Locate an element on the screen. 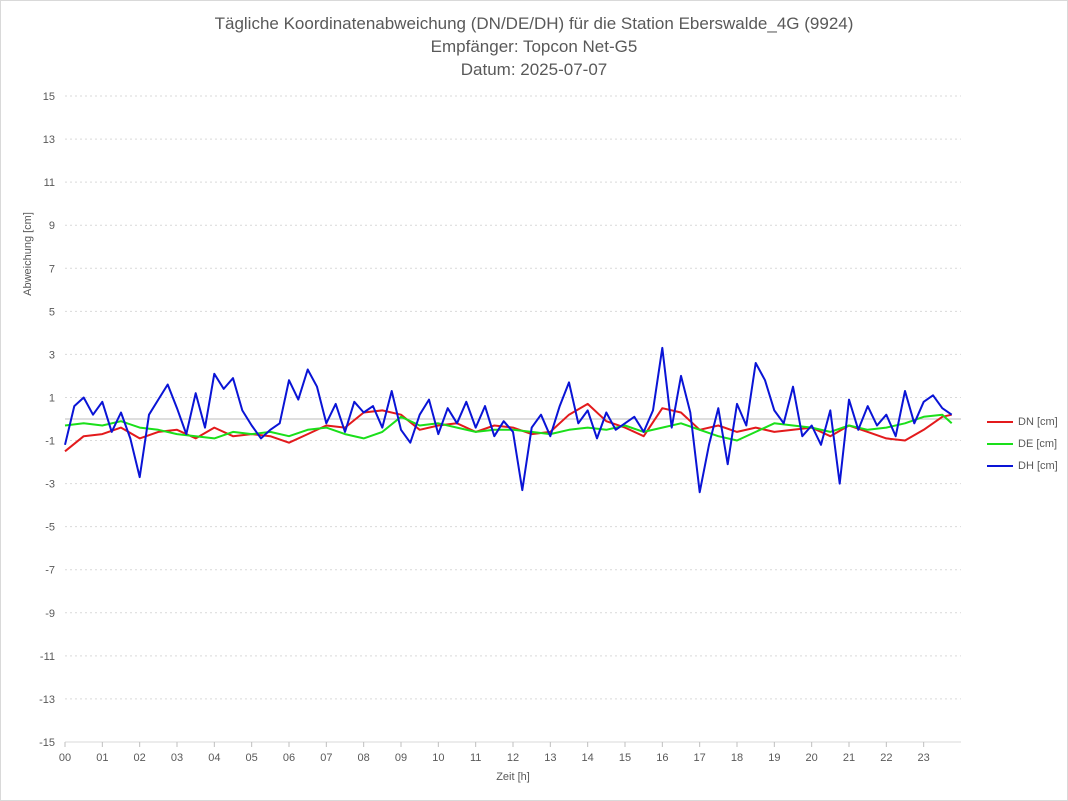 The height and width of the screenshot is (801, 1068). x-tick-label: 17 is located at coordinates (700, 758).